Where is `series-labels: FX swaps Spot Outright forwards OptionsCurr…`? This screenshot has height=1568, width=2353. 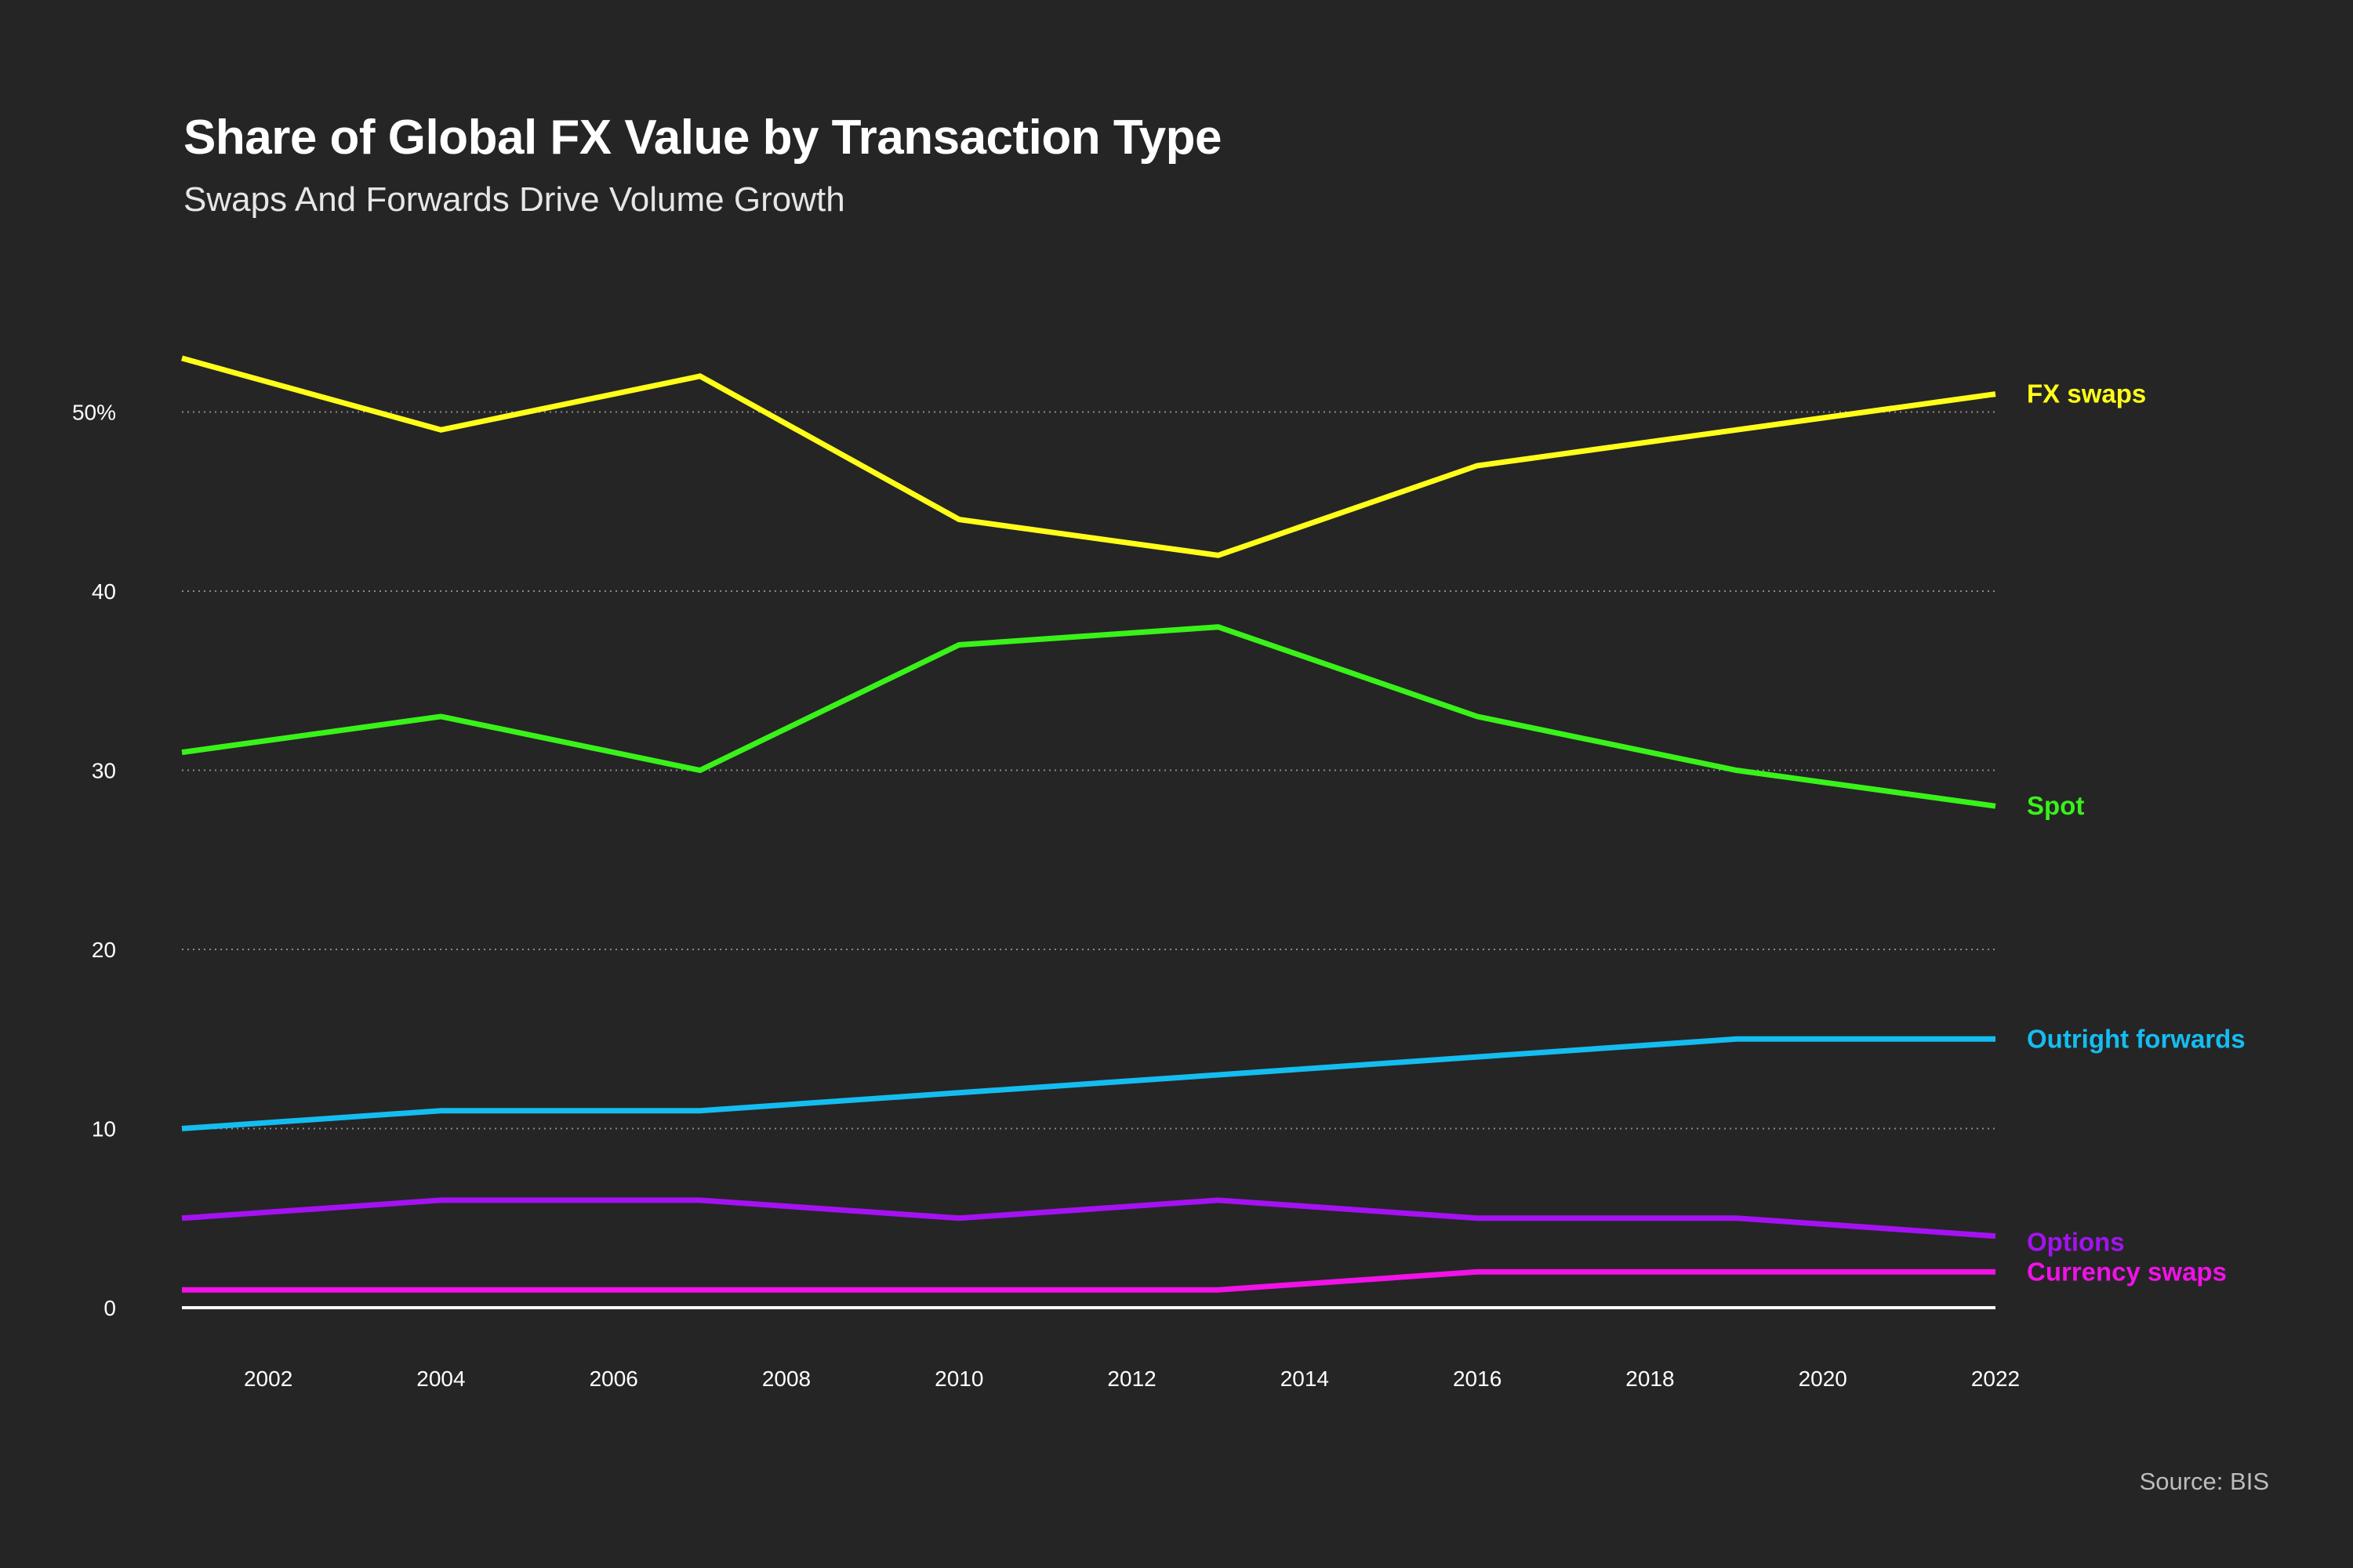 series-labels: FX swaps Spot Outright forwards OptionsCurr… is located at coordinates (2137, 833).